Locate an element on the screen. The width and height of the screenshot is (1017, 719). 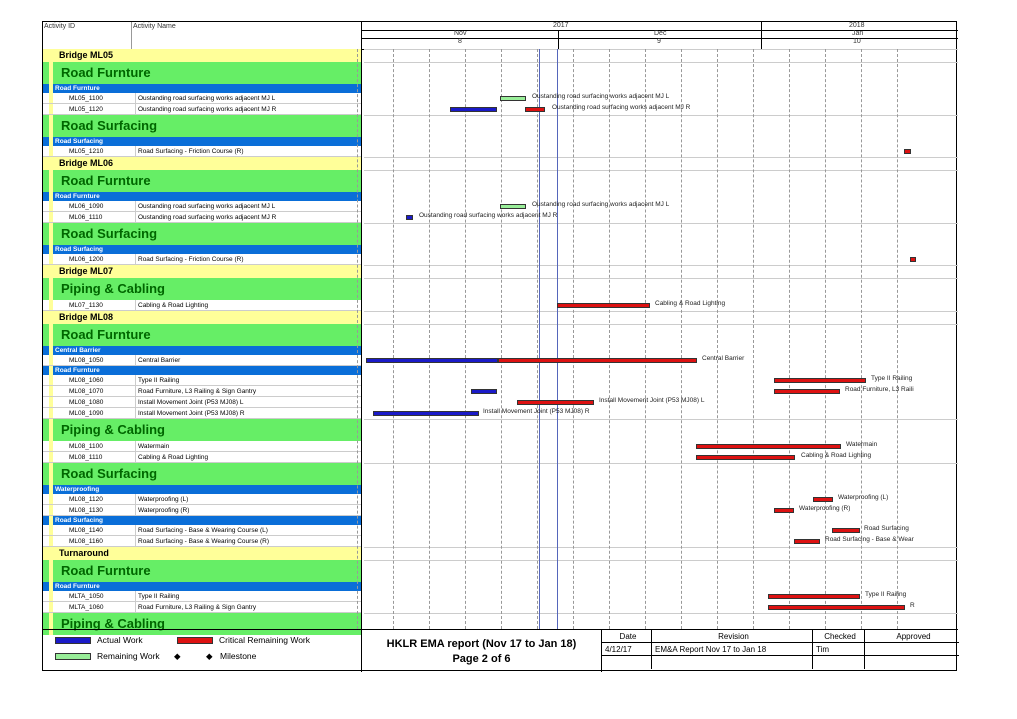
header-divider is located at coordinates (131, 35).